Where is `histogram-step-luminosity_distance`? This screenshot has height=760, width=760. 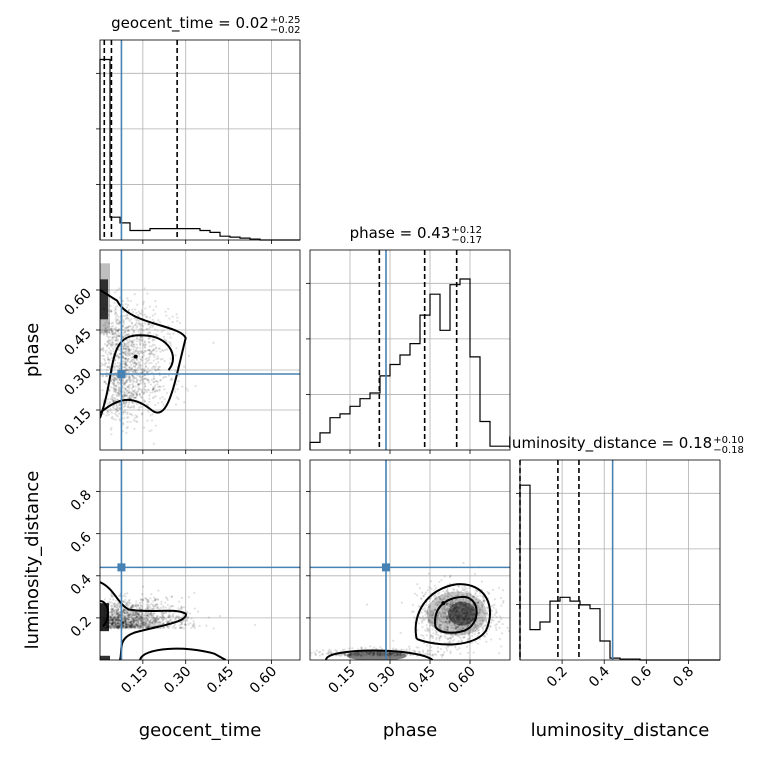
histogram-step-luminosity_distance is located at coordinates (619, 572).